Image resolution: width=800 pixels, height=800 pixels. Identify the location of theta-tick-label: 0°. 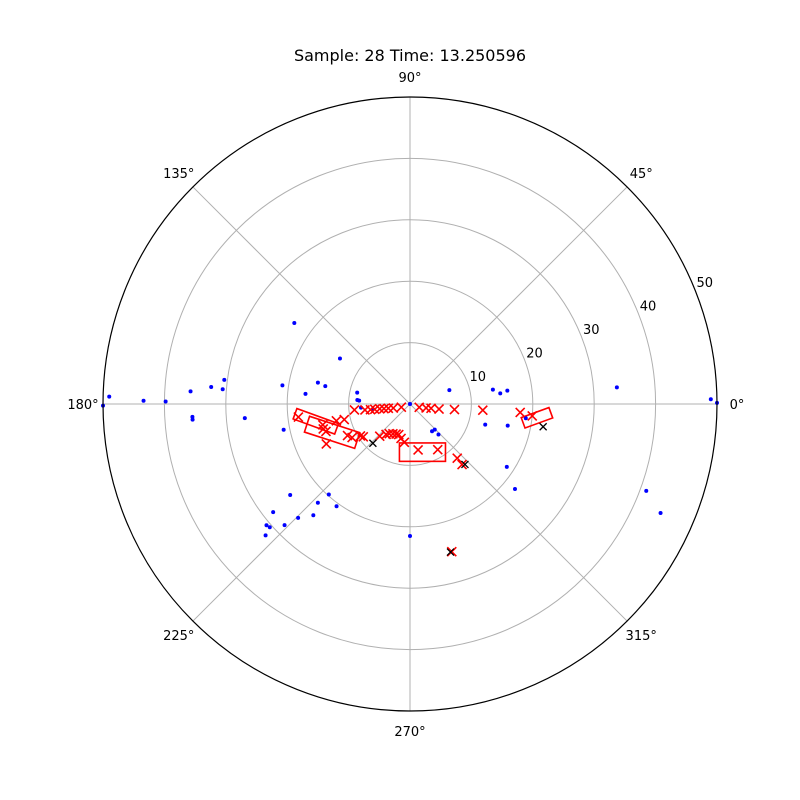
(737, 405).